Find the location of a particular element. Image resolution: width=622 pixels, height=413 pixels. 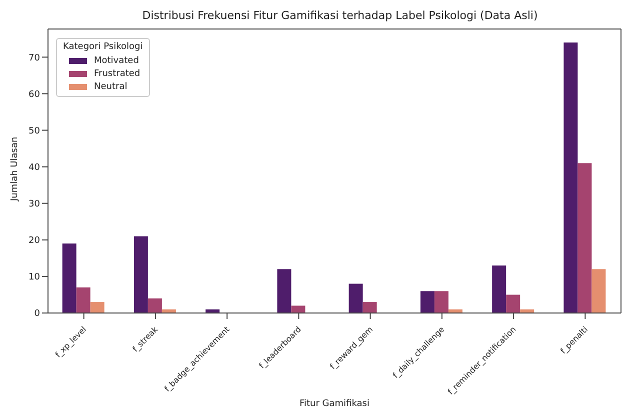

y-axis-title: Jumlah Ulasan is located at coordinates (15, 169).